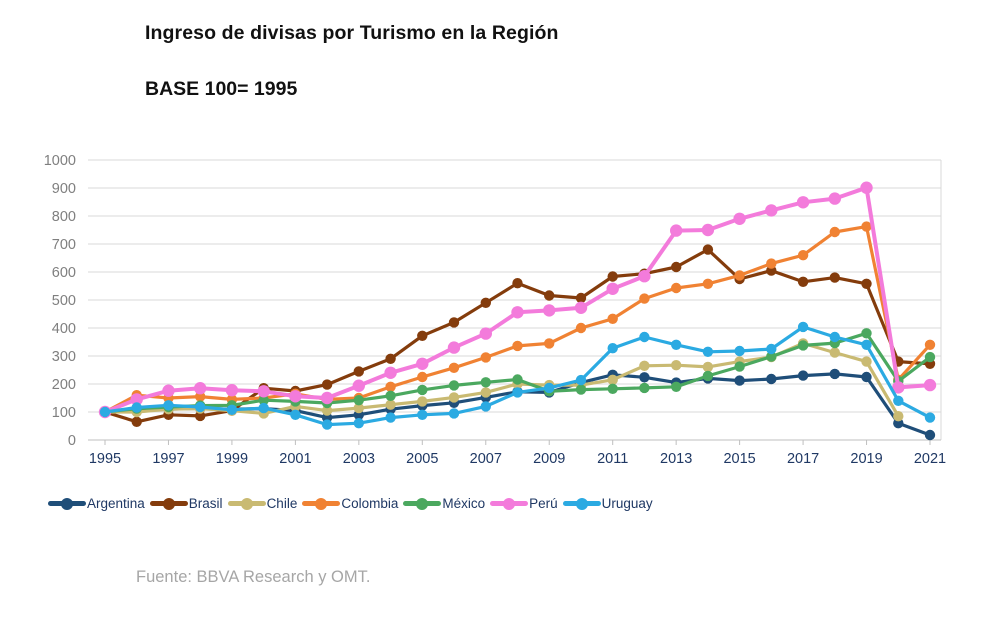 The image size is (994, 622). Describe the element at coordinates (627, 503) in the screenshot. I see `legend-label: Uruguay` at that location.